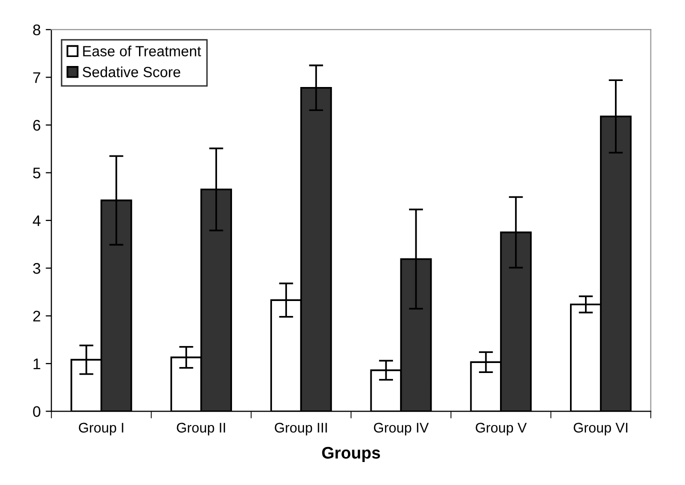 This screenshot has width=685, height=485. What do you see at coordinates (351, 454) in the screenshot?
I see `x-axis-title: Groups` at bounding box center [351, 454].